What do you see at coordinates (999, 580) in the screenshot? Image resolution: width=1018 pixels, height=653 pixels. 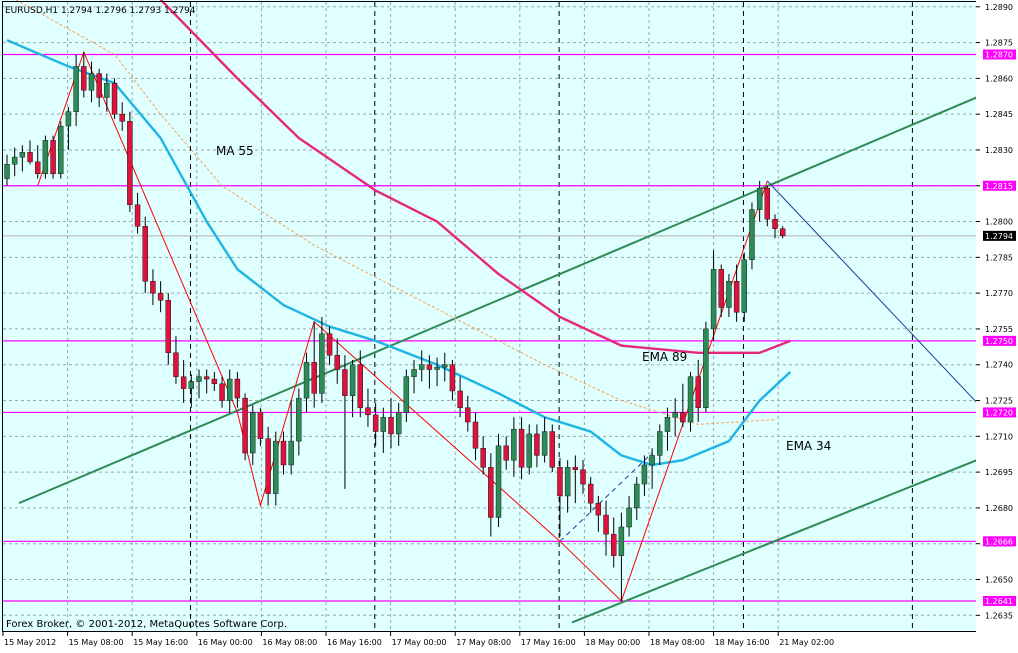 I see `price-tick-label: 1.2650` at bounding box center [999, 580].